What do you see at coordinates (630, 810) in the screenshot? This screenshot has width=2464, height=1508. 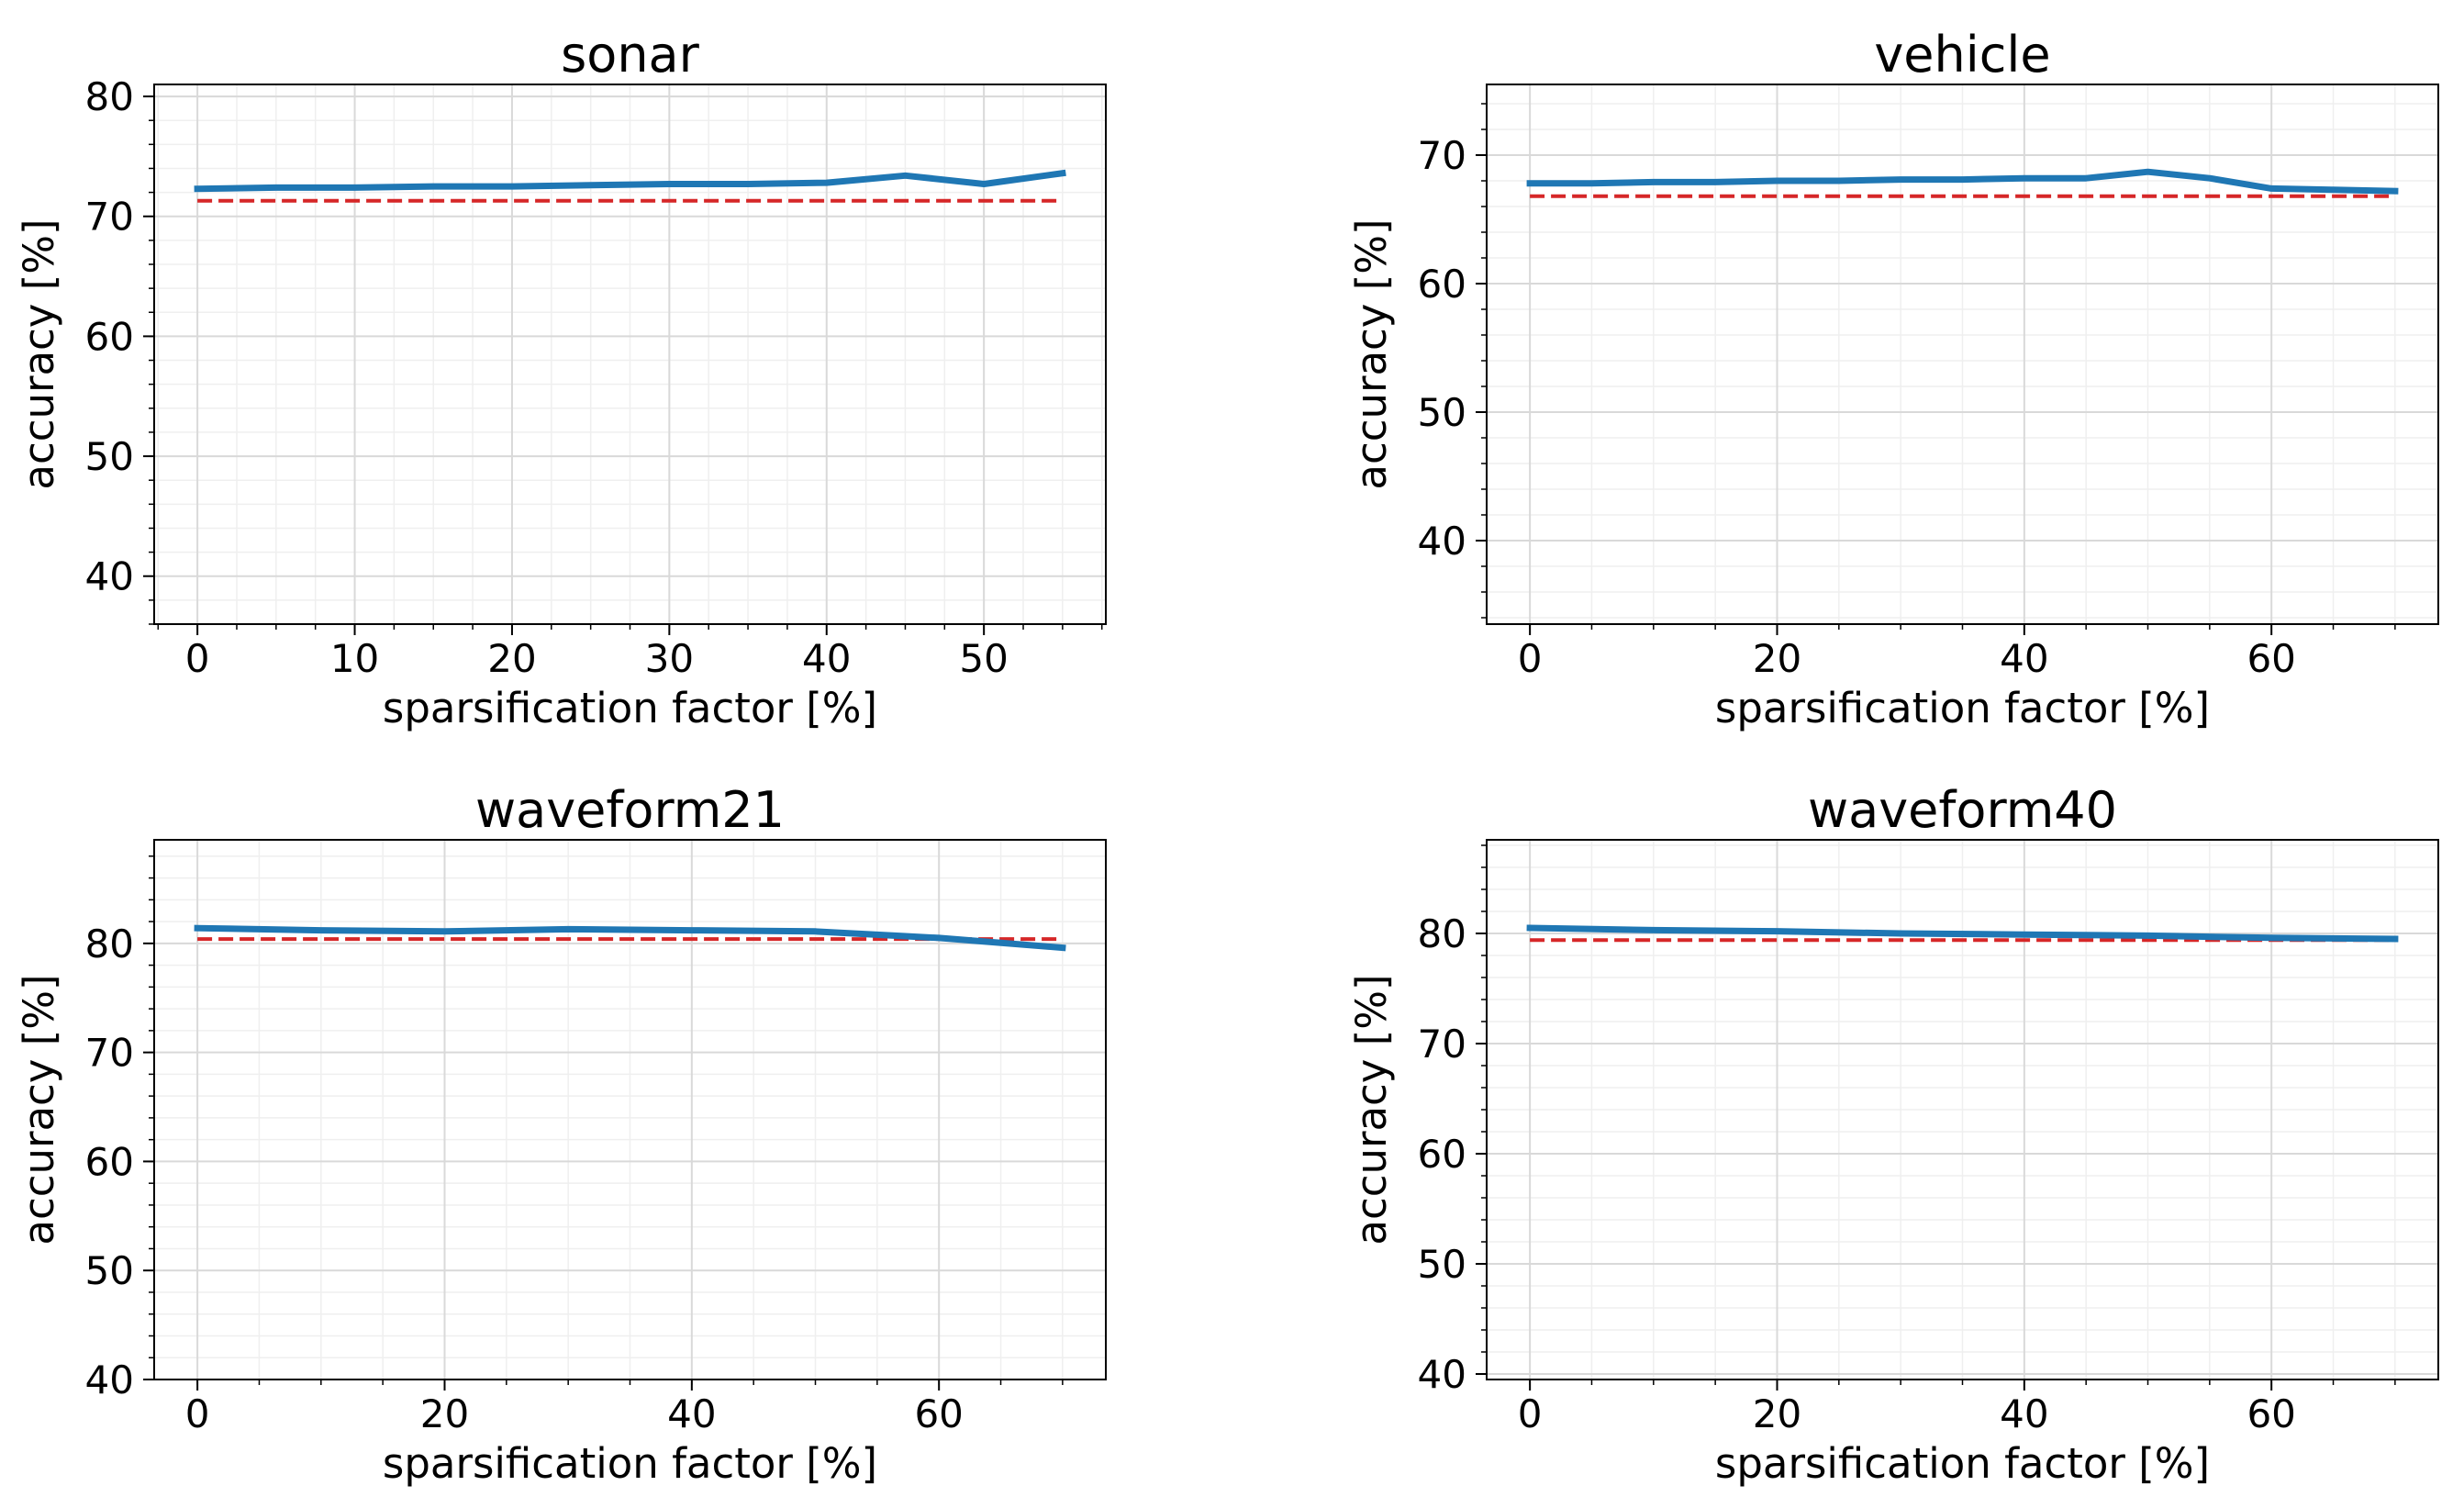 I see `chart-title: waveform21` at bounding box center [630, 810].